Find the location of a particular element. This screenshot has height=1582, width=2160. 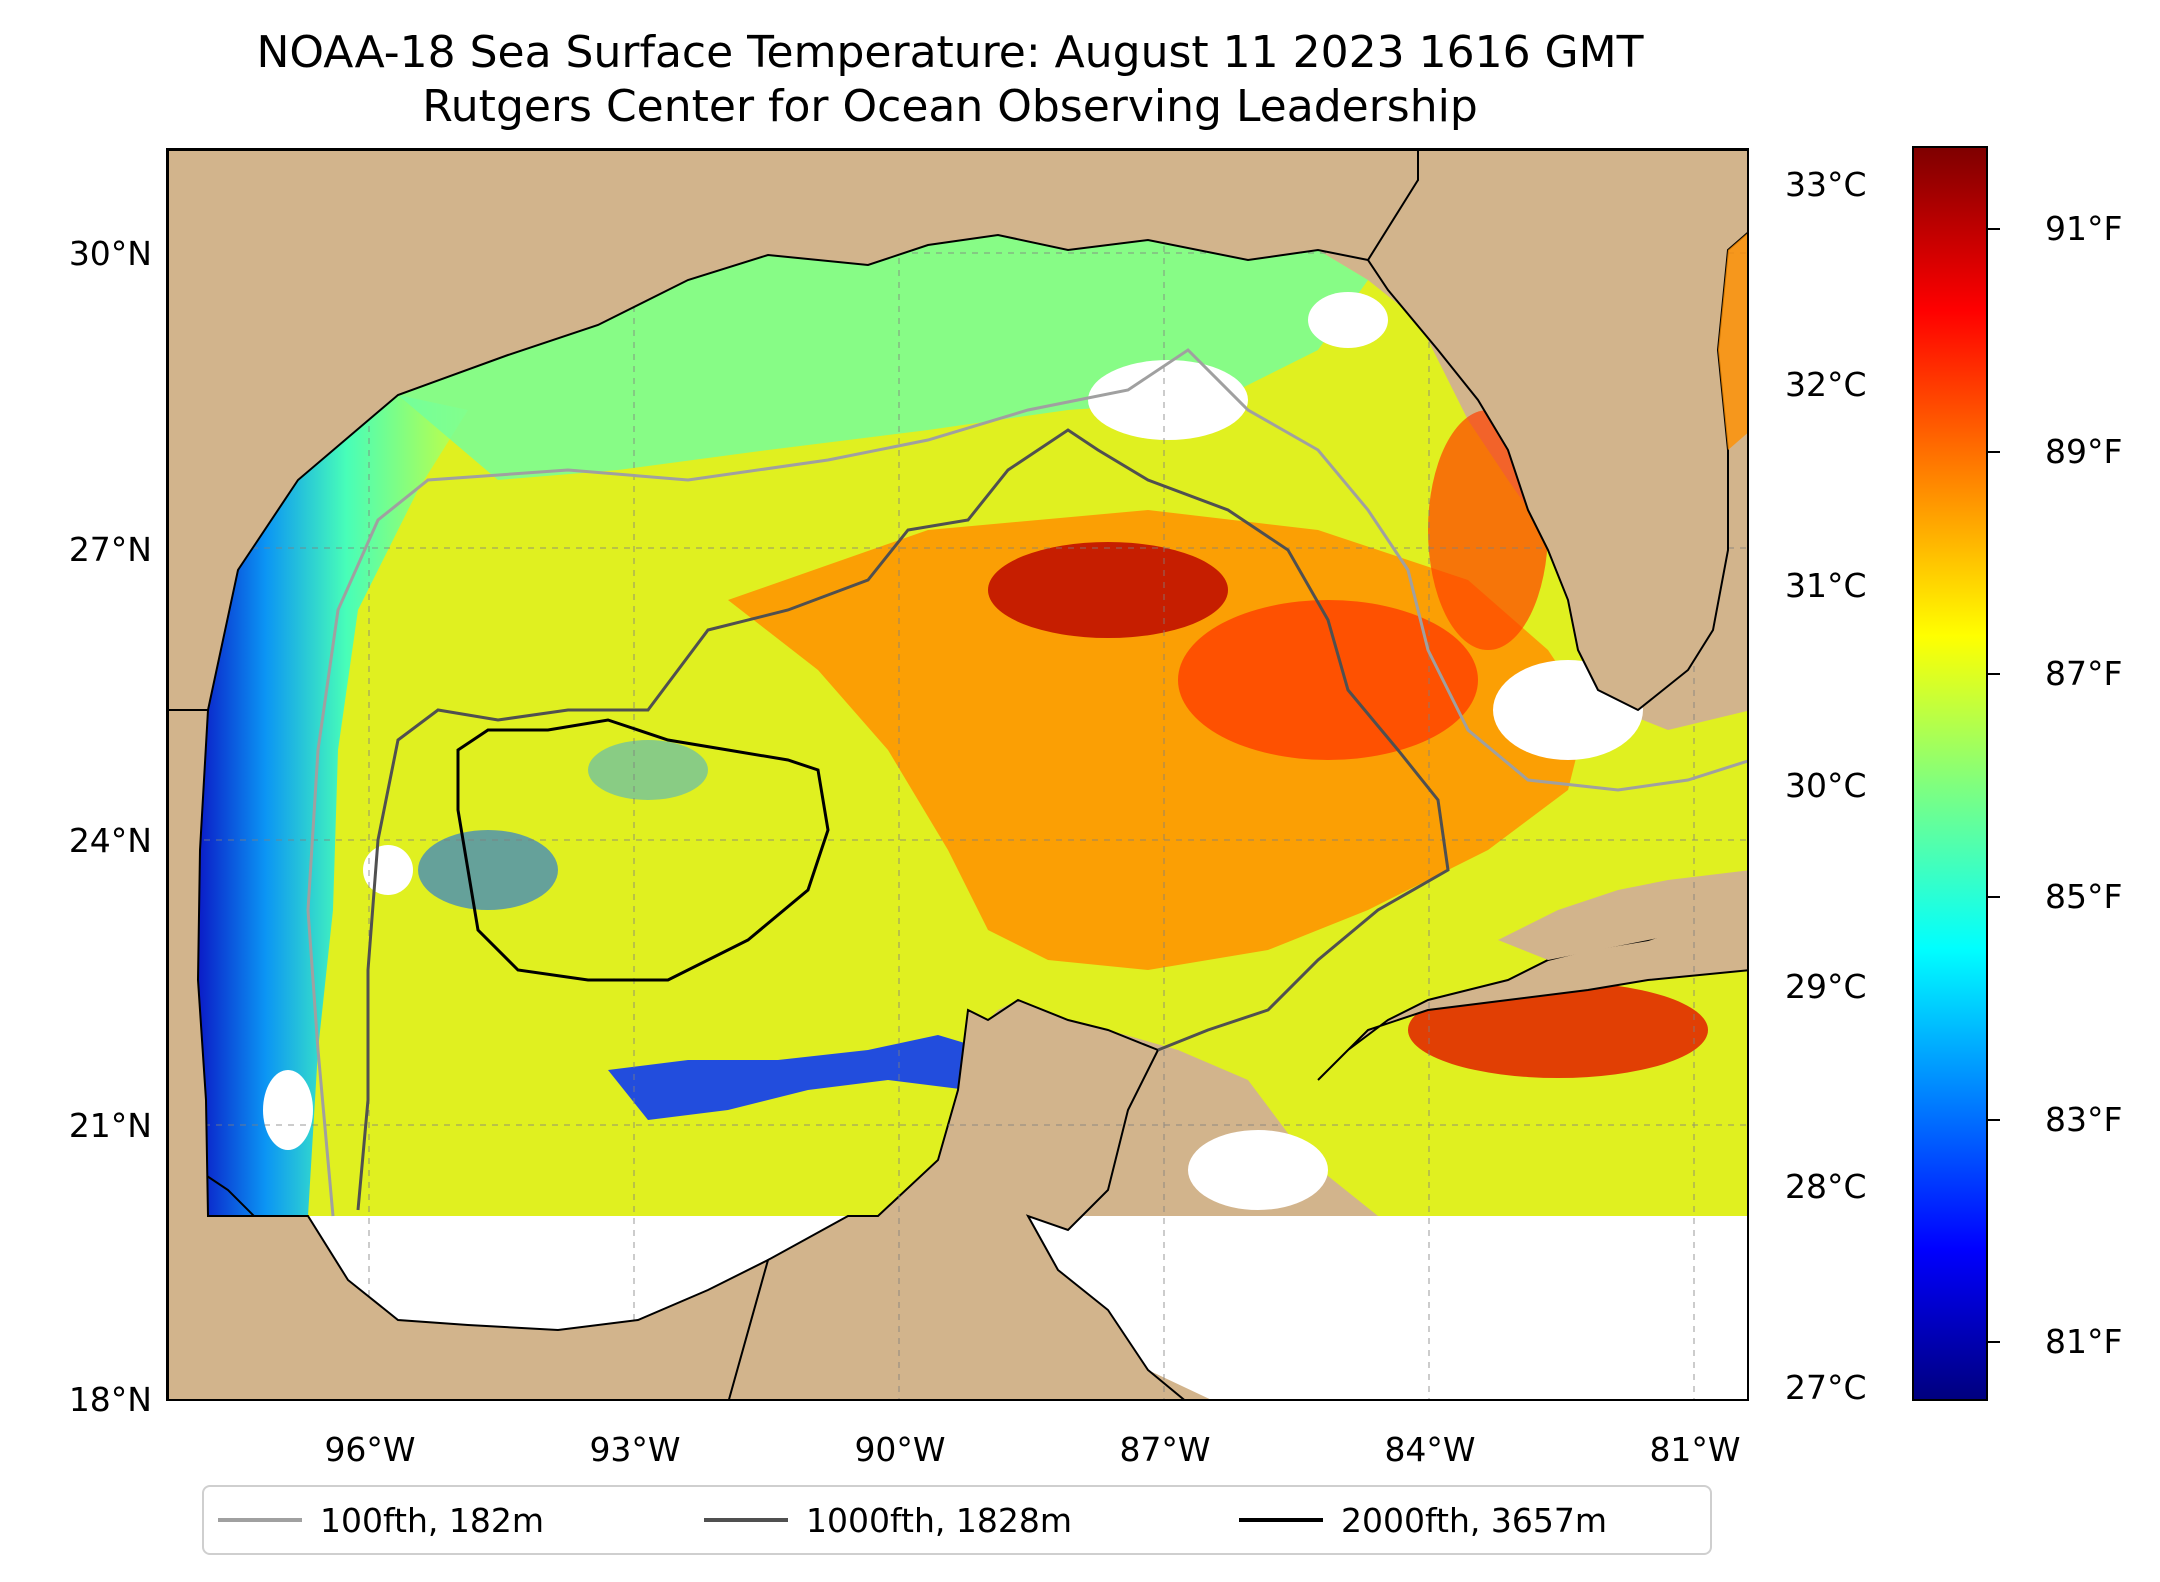

lat-label-24n: 24°N is located at coordinates (110, 840).